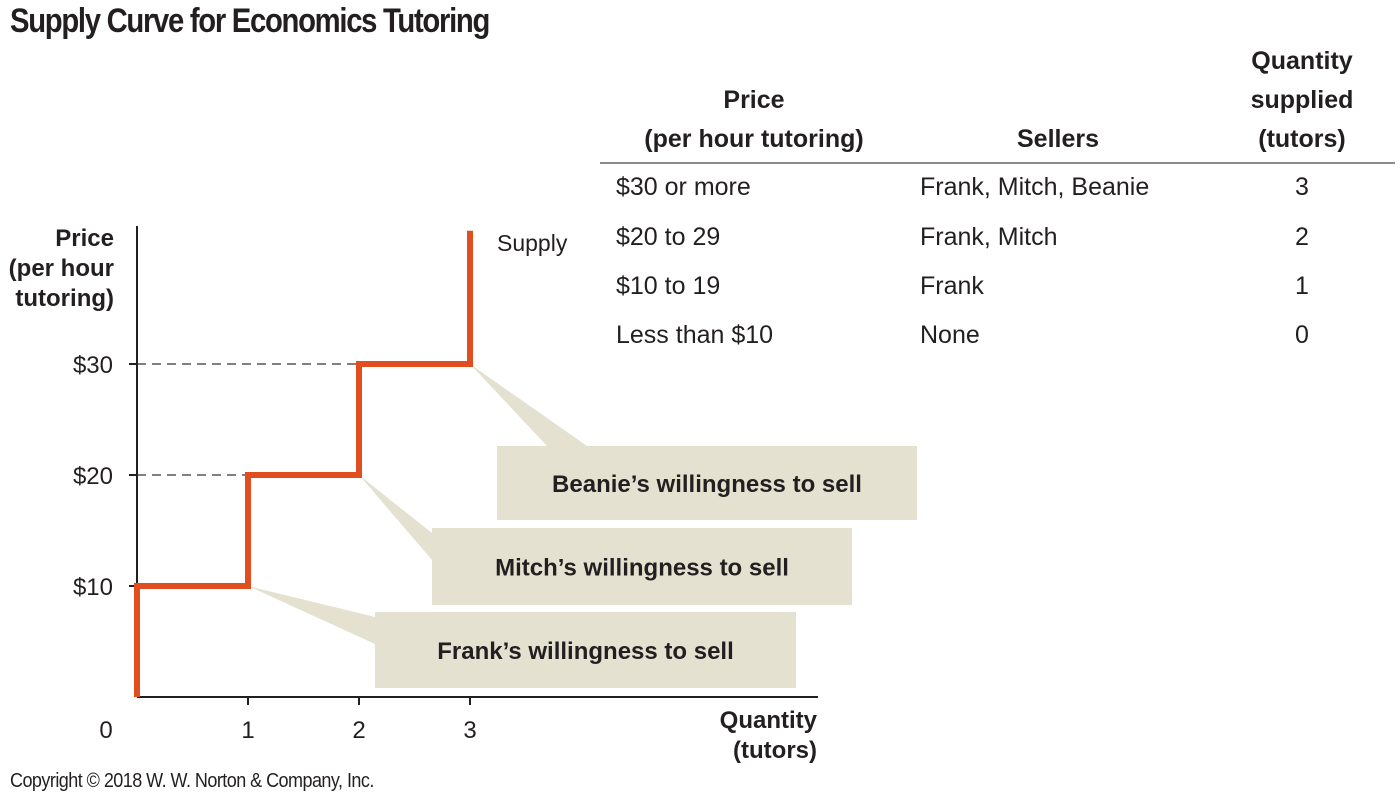  What do you see at coordinates (1302, 286) in the screenshot?
I see `table-cell-quantity: 1` at bounding box center [1302, 286].